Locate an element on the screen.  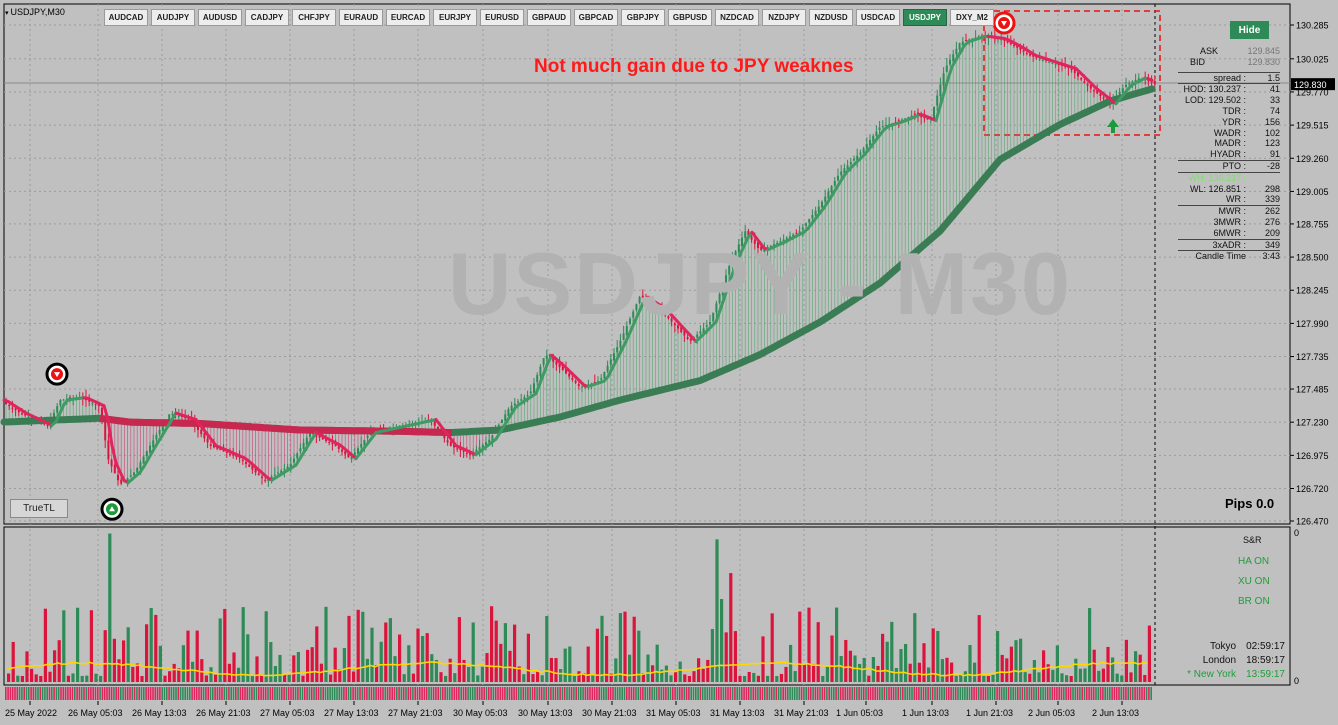
symbol-button-chfjpy: CHFJPY is located at coordinates (314, 17).